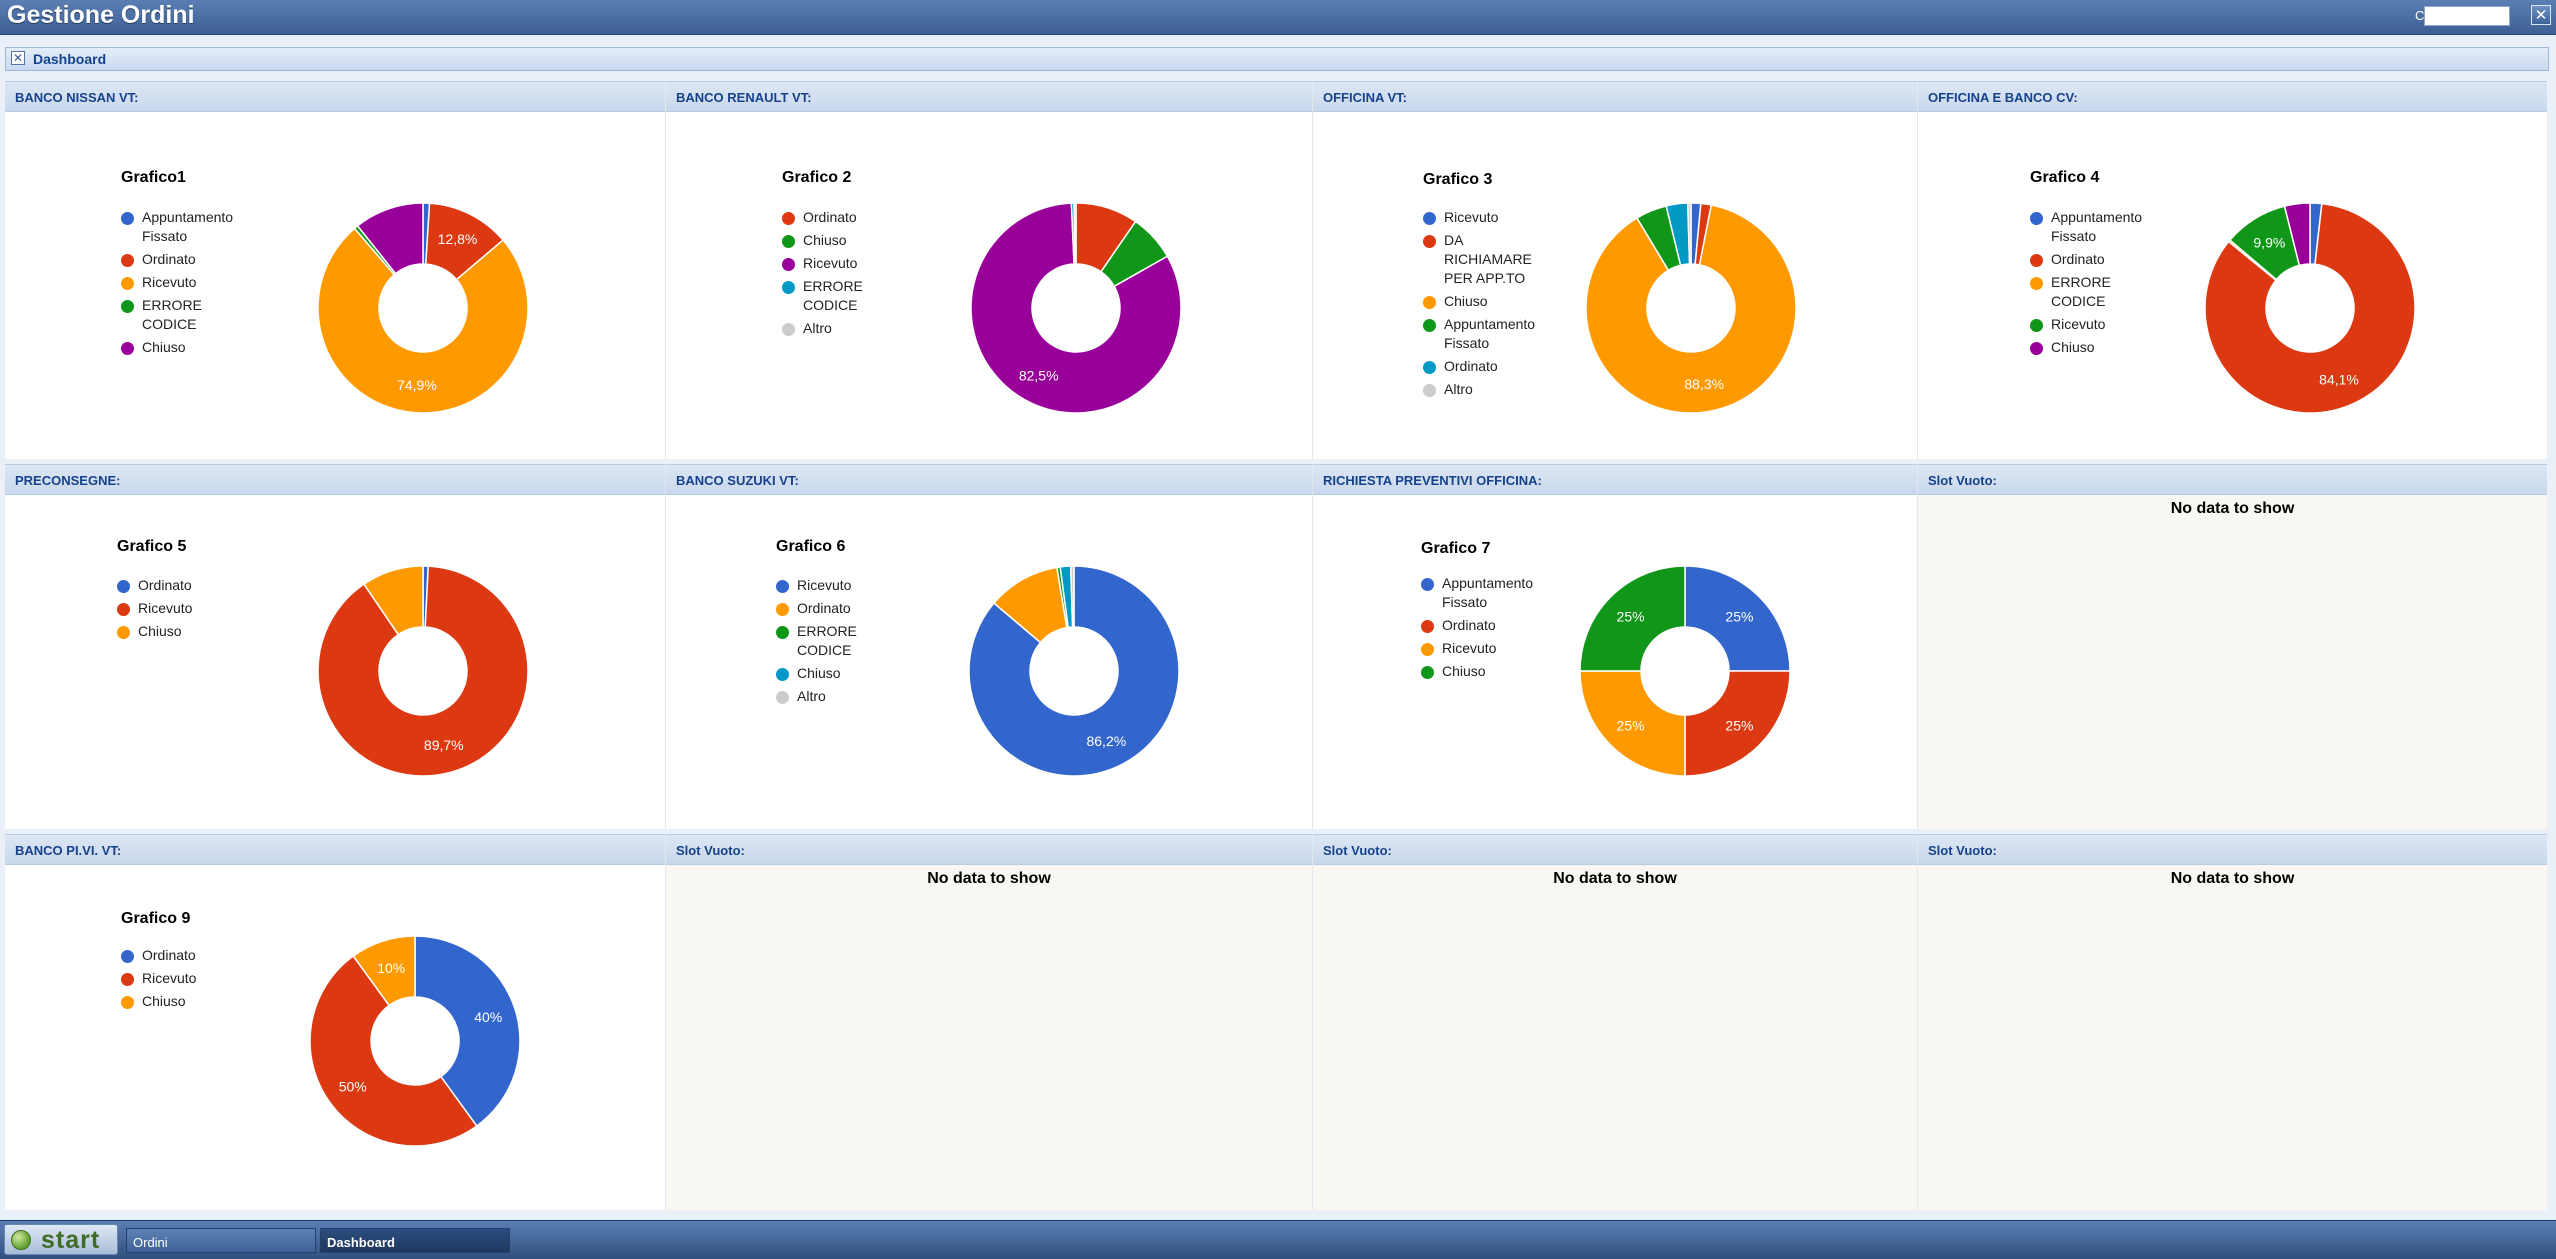 This screenshot has width=2556, height=1259. I want to click on legend-label: Chiuso, so click(1466, 301).